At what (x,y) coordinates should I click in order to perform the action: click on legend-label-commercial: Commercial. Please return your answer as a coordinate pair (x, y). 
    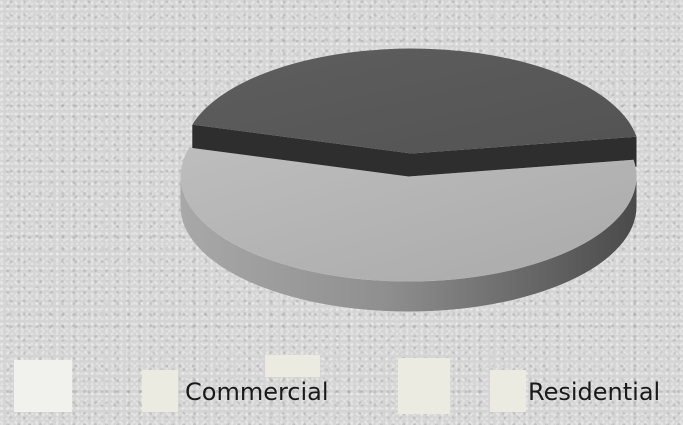
    Looking at the image, I should click on (257, 392).